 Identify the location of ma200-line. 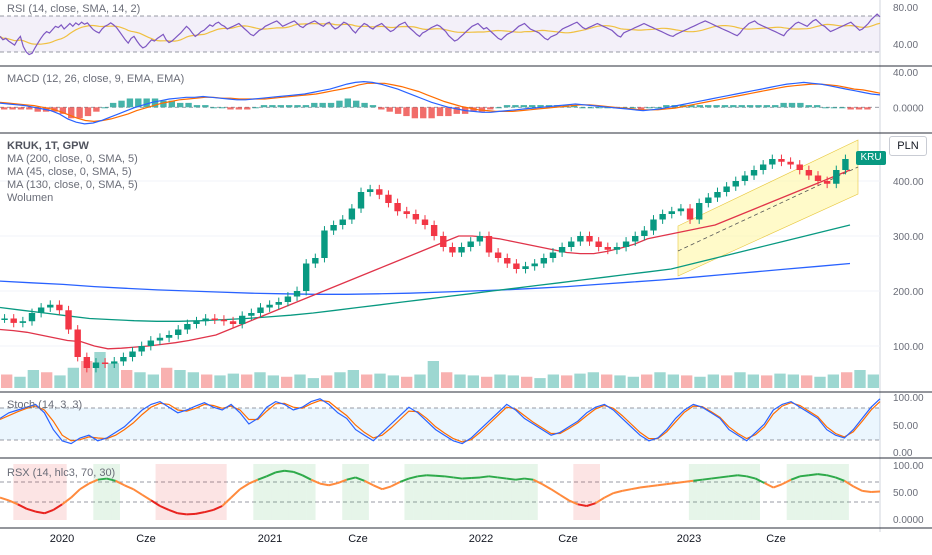
(425, 278).